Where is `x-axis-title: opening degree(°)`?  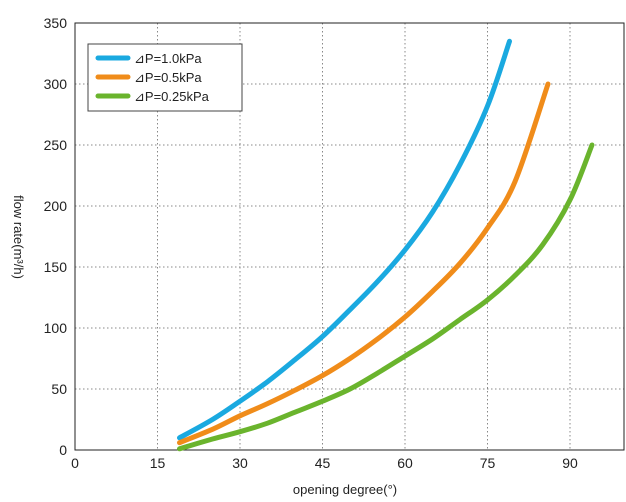 x-axis-title: opening degree(°) is located at coordinates (345, 489).